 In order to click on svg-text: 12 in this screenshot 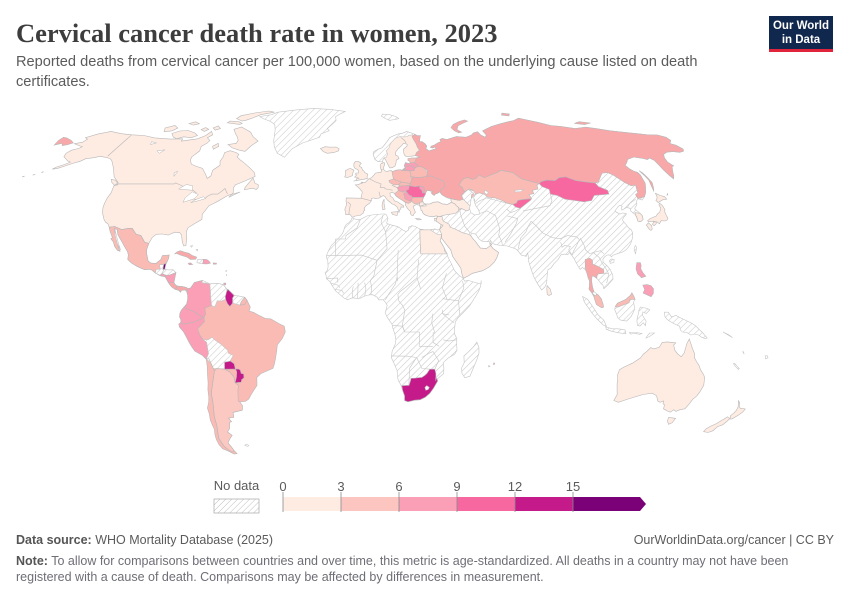, I will do `click(515, 486)`.